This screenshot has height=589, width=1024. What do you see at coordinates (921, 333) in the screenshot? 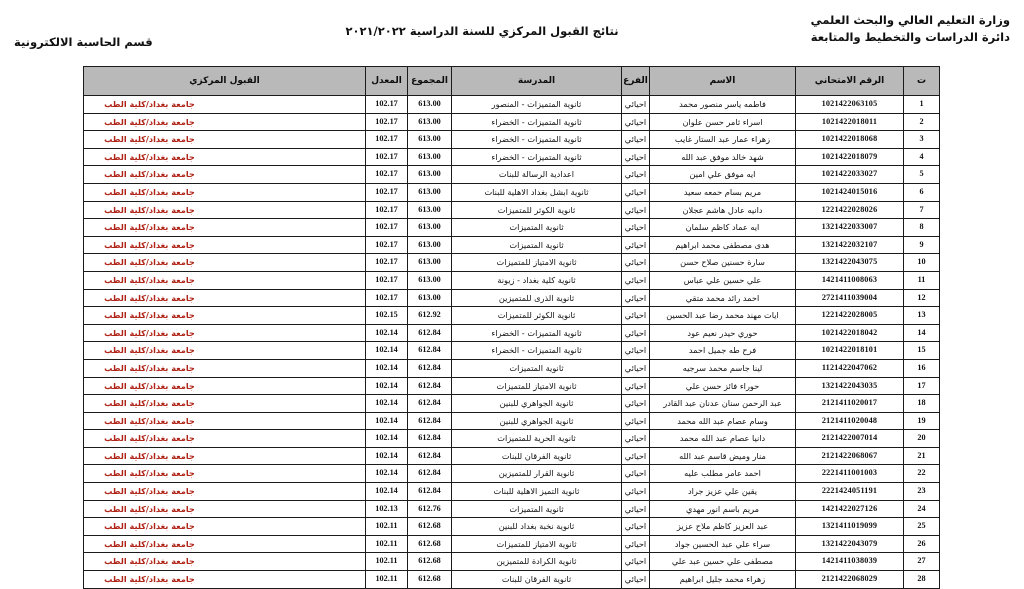
I see `cell-index: 14` at bounding box center [921, 333].